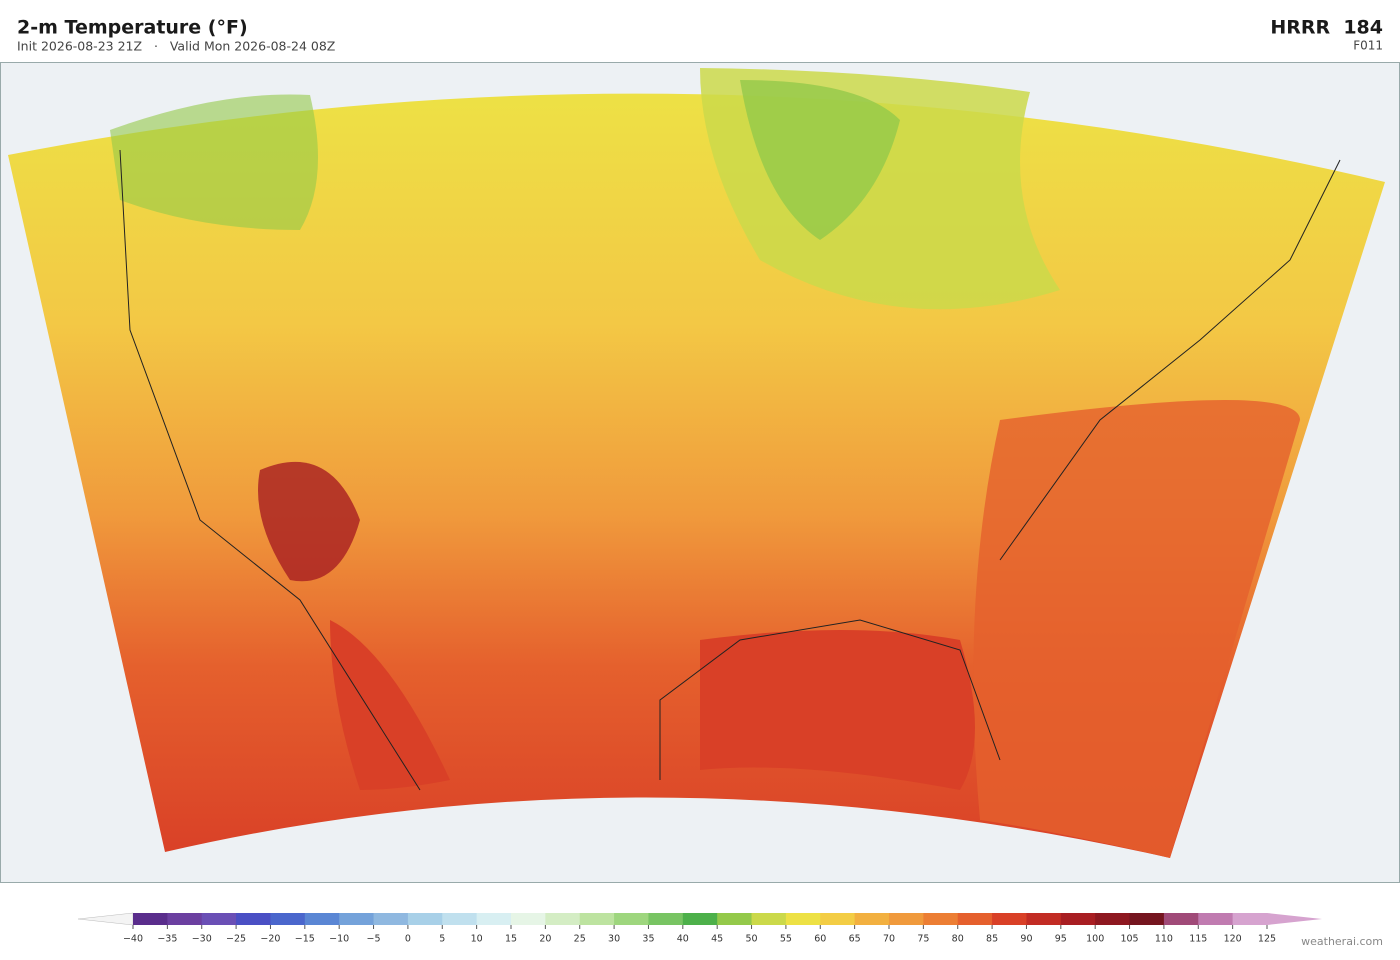  What do you see at coordinates (786, 939) in the screenshot?
I see `colorbar-tick-label: 55` at bounding box center [786, 939].